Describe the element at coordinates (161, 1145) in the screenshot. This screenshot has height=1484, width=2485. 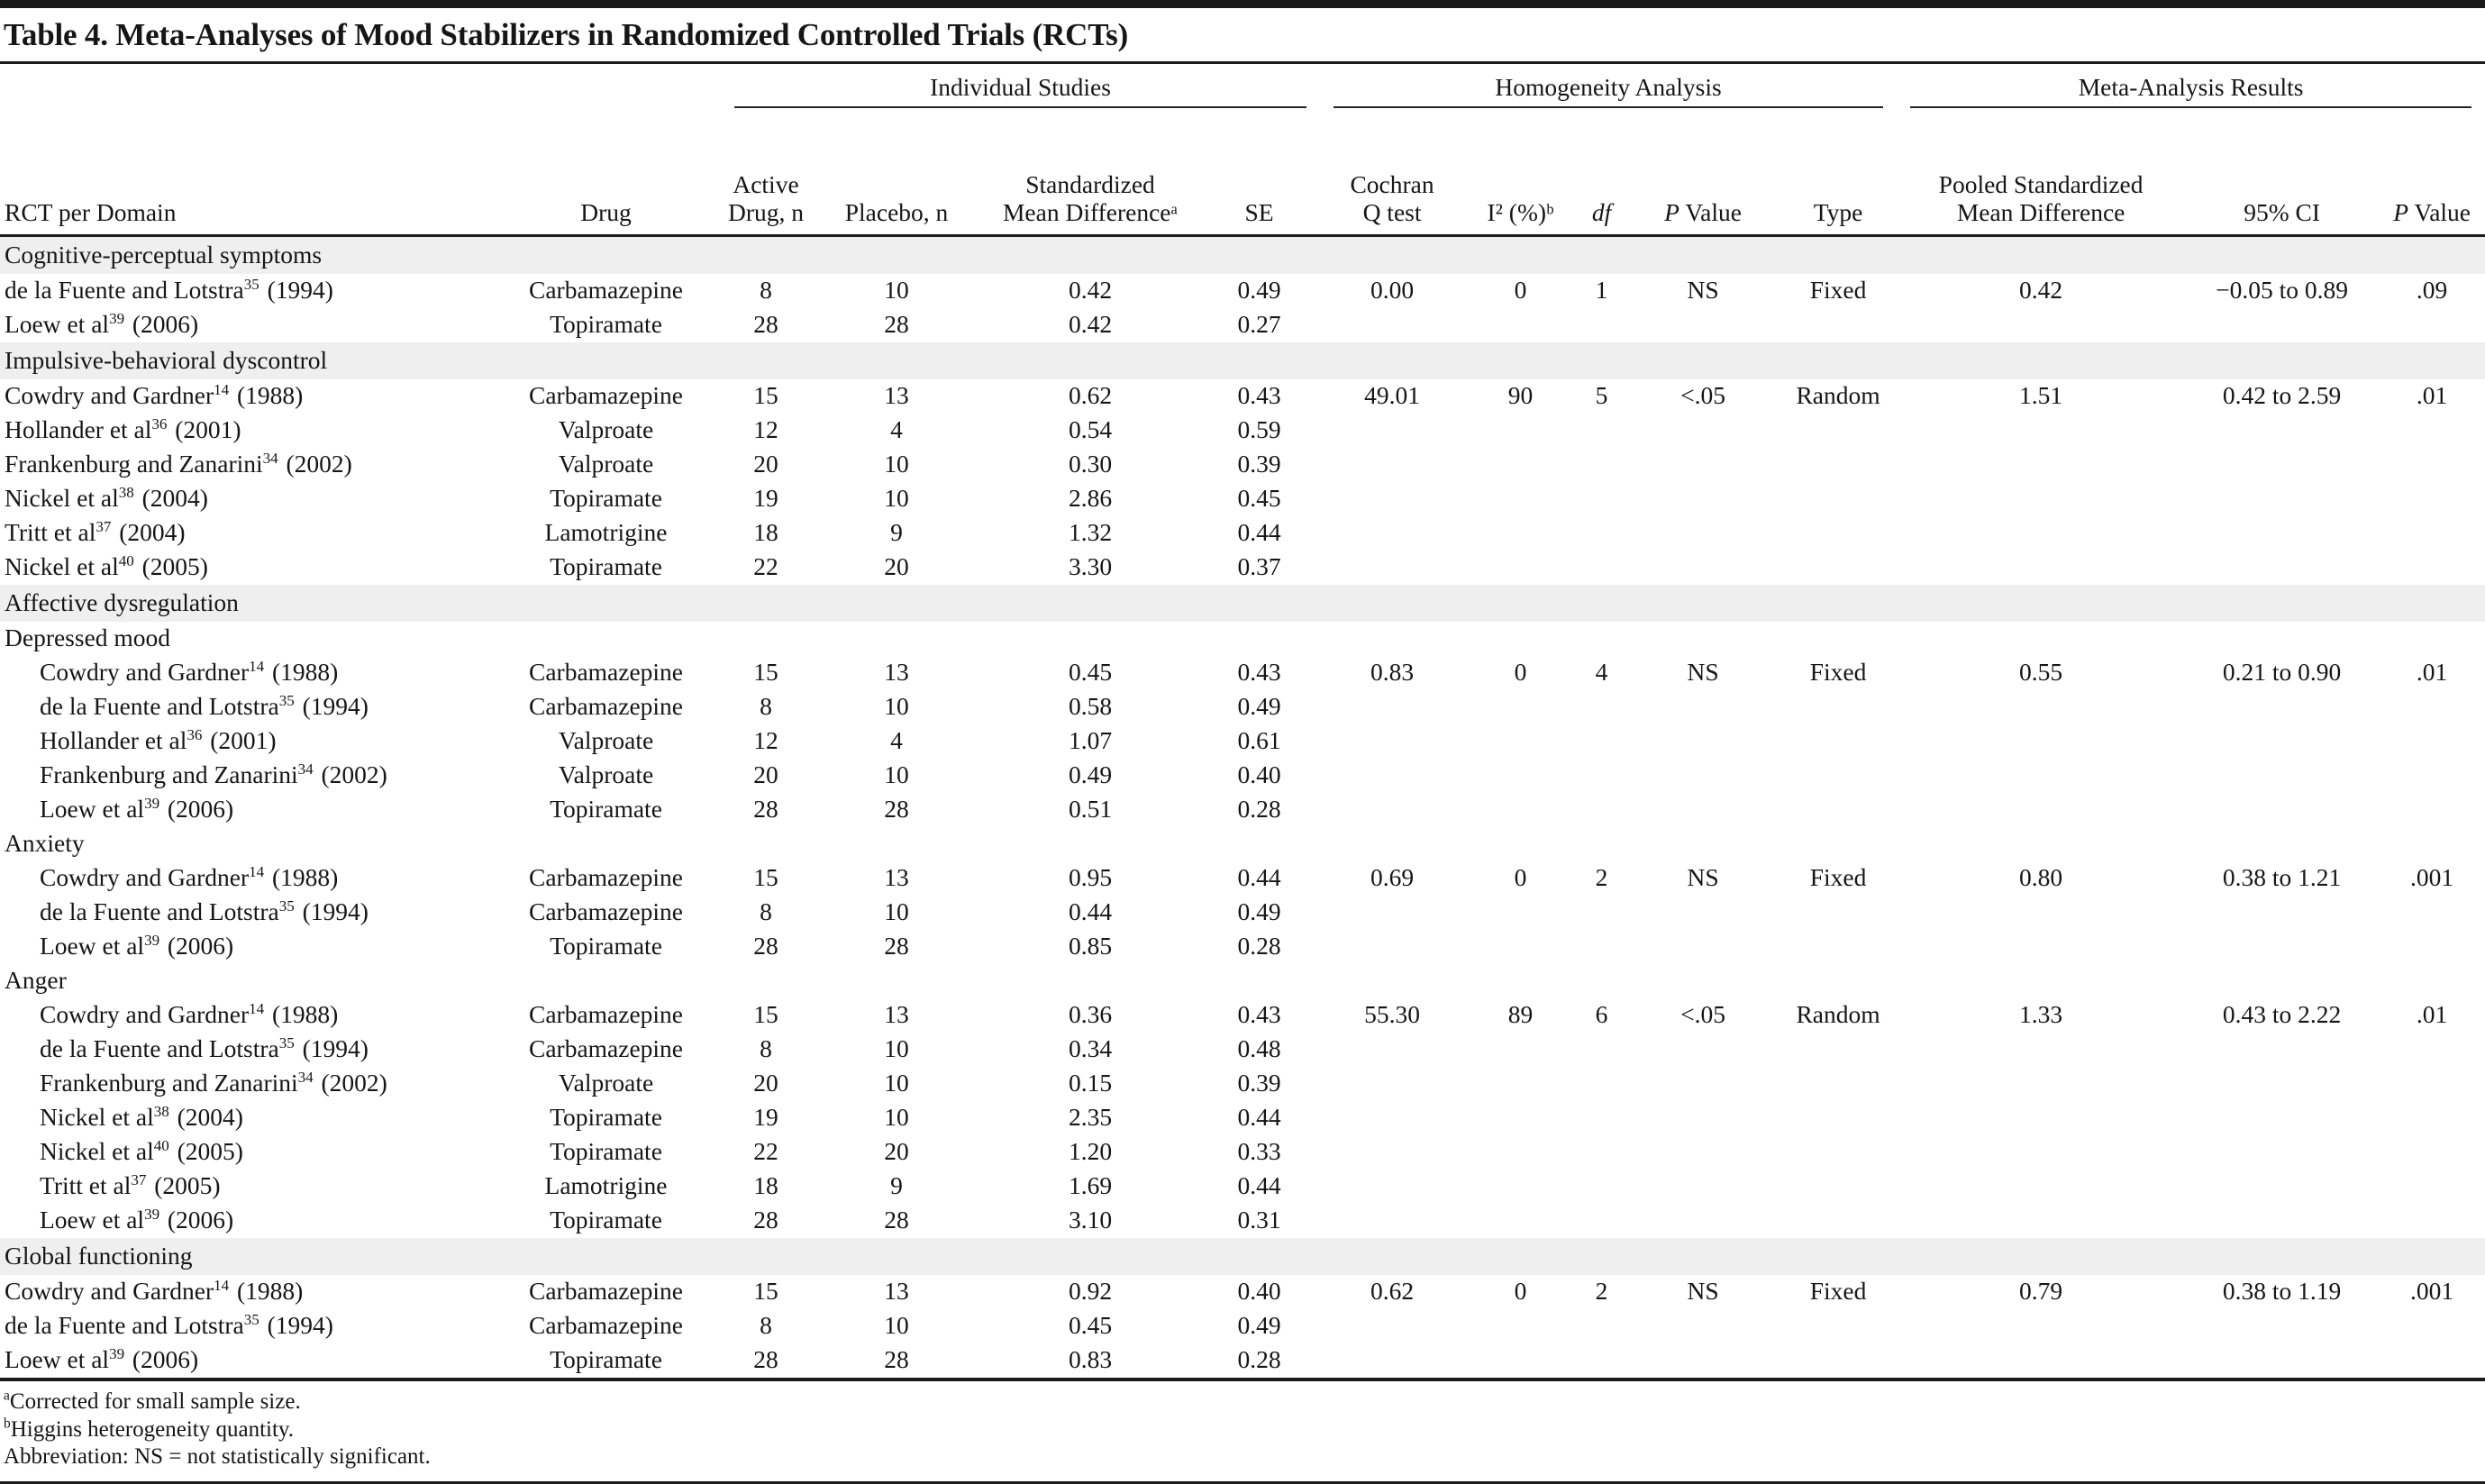
I see `study-reference-number: 40` at that location.